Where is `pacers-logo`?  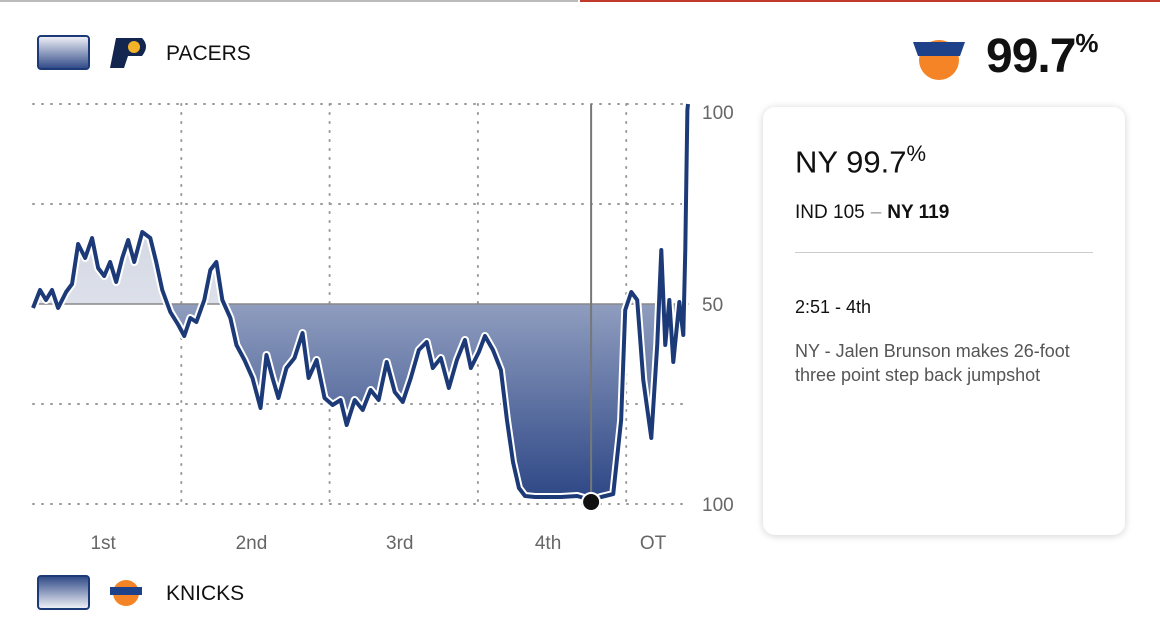
pacers-logo is located at coordinates (128, 53).